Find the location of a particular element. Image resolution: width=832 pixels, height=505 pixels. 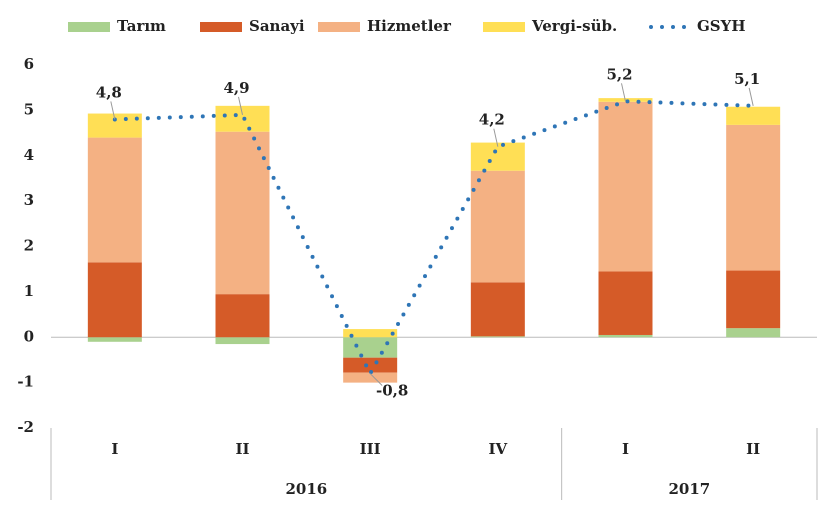

data-label: 5,1 is located at coordinates (747, 79).